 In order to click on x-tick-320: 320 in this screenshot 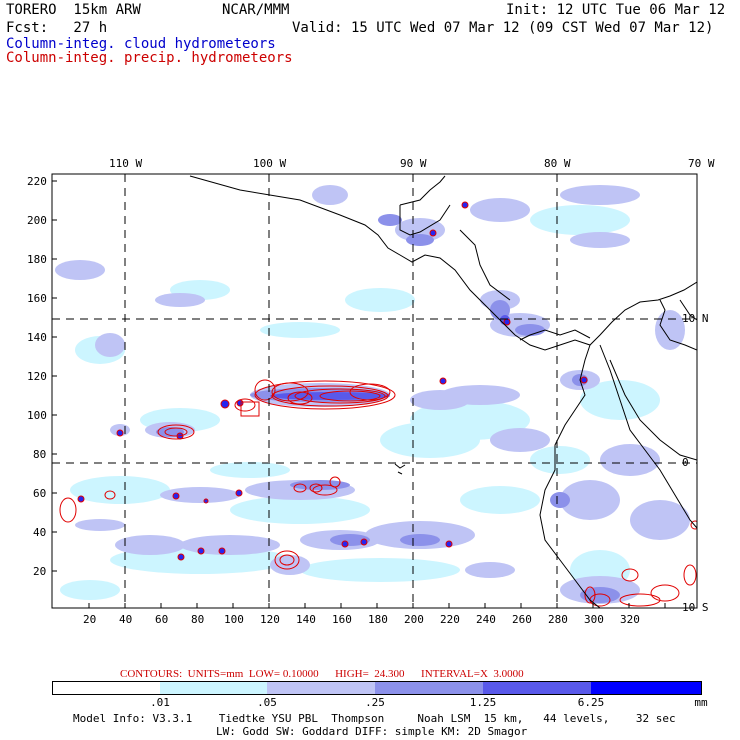, I will do `click(630, 619)`.